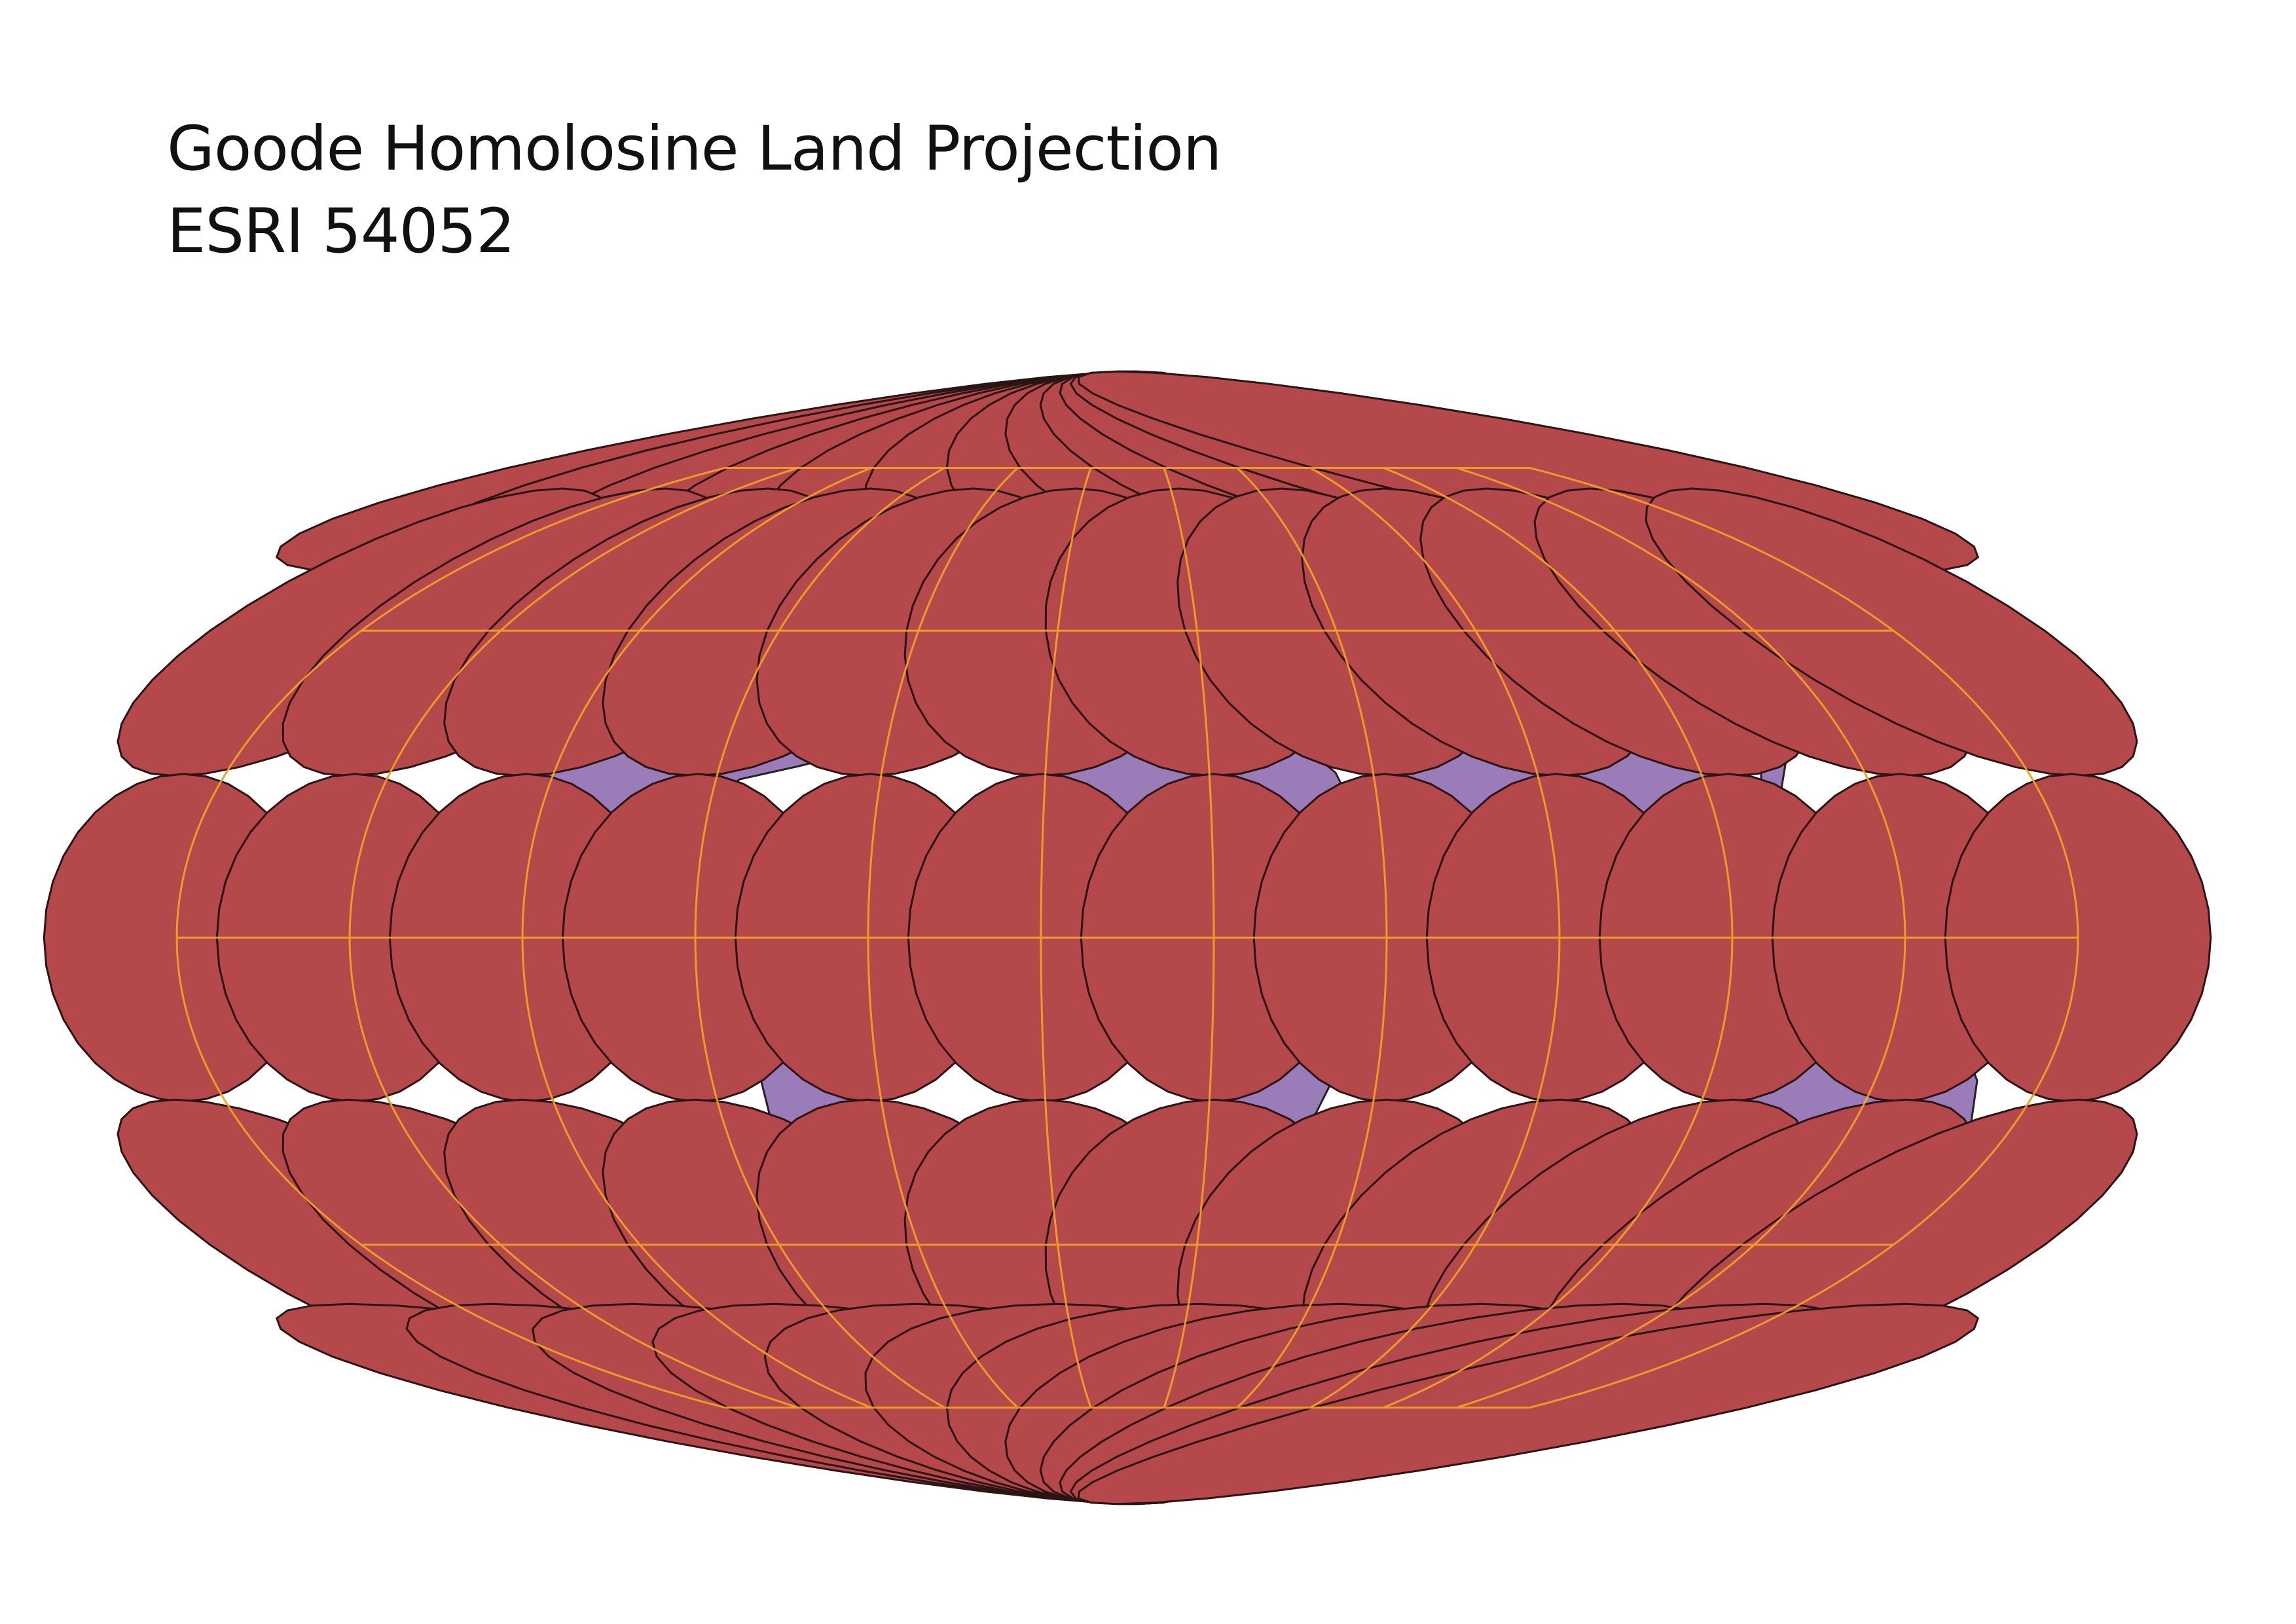 This screenshot has height=1624, width=2296. I want to click on map-subtitle: ESRI 54052, so click(341, 231).